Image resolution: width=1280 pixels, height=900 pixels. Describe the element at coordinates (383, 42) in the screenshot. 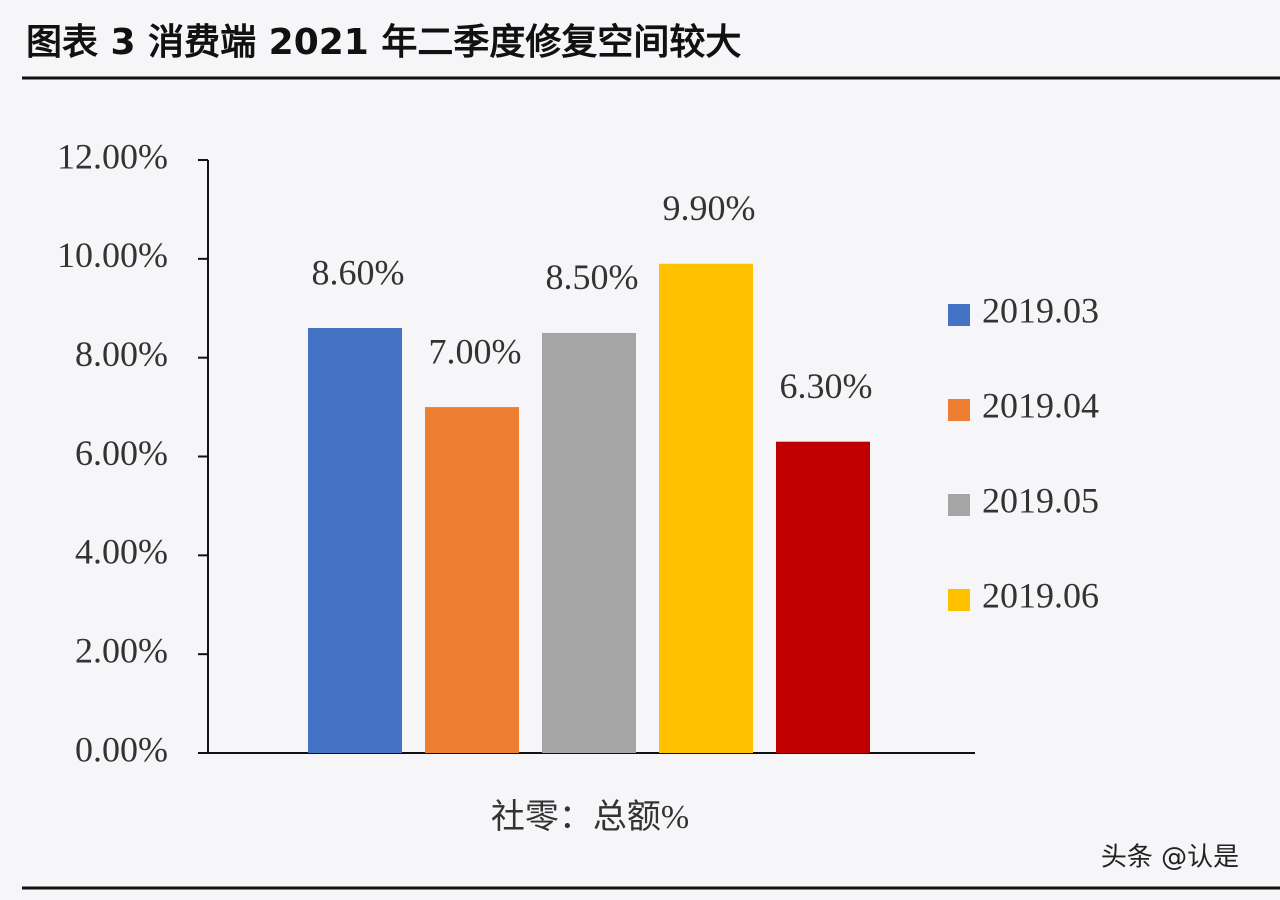

I see `chart-title: 图表 3 消费端 2021 年二季度修复空间较大` at that location.